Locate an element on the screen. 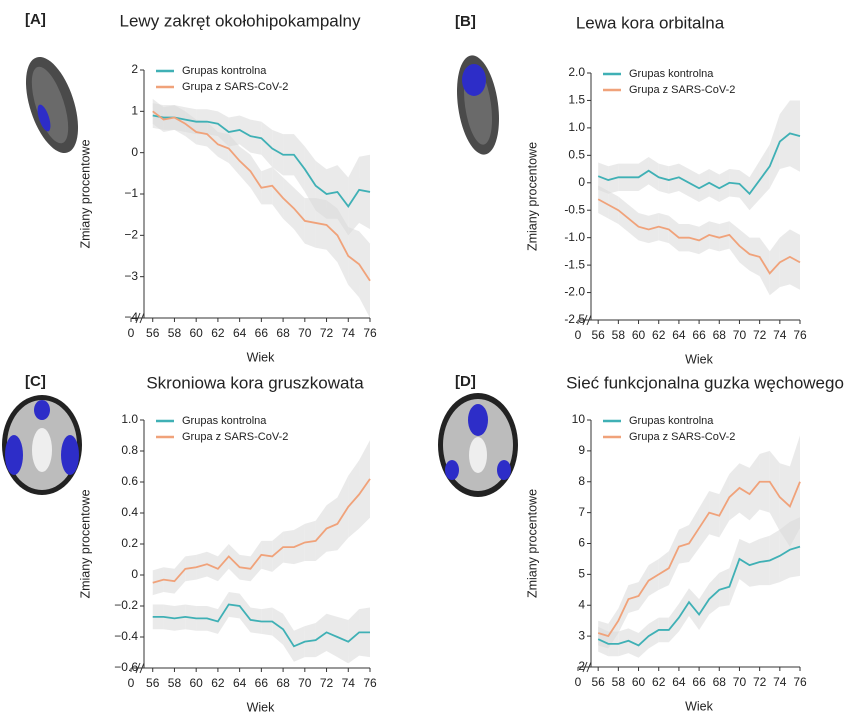  y-tick-label: 5 is located at coordinates (581, 574).